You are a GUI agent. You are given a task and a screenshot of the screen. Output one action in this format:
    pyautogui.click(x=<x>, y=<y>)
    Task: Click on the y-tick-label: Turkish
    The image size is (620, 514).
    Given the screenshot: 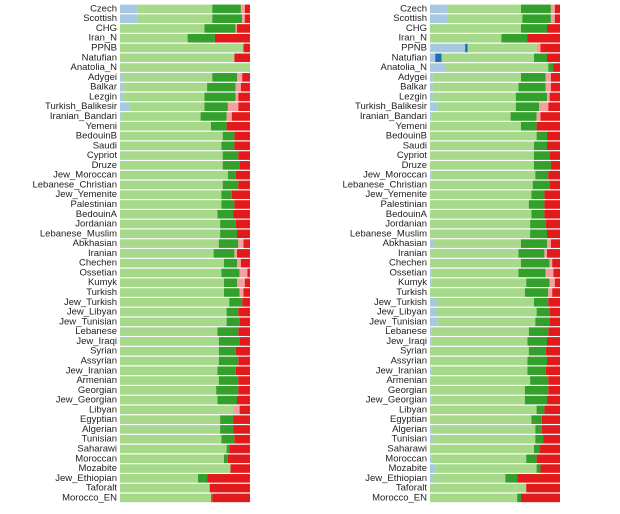 What is the action you would take?
    pyautogui.click(x=411, y=292)
    